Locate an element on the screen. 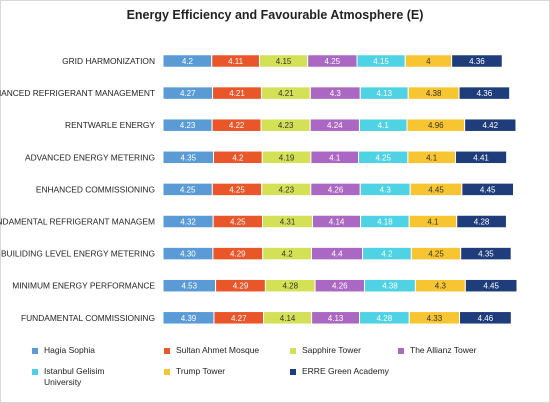 The image size is (550, 403). data-label: 4.4 is located at coordinates (337, 254).